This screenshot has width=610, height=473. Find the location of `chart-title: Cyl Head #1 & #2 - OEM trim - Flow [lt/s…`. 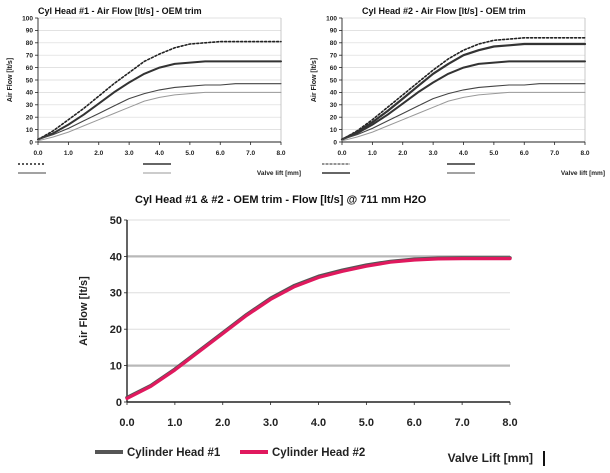

chart-title: Cyl Head #1 & #2 - OEM trim - Flow [lt/s… is located at coordinates (281, 200).